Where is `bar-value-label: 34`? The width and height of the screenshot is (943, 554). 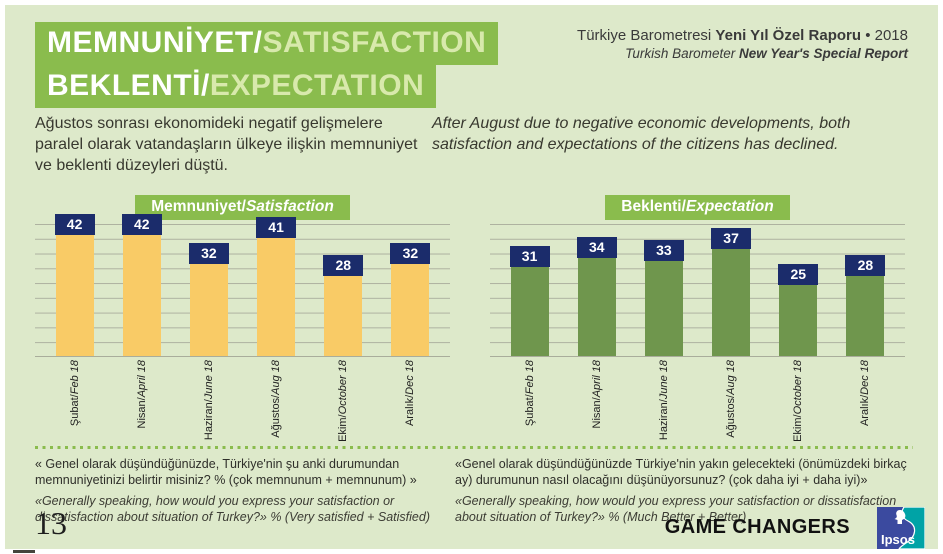 bar-value-label: 34 is located at coordinates (596, 248).